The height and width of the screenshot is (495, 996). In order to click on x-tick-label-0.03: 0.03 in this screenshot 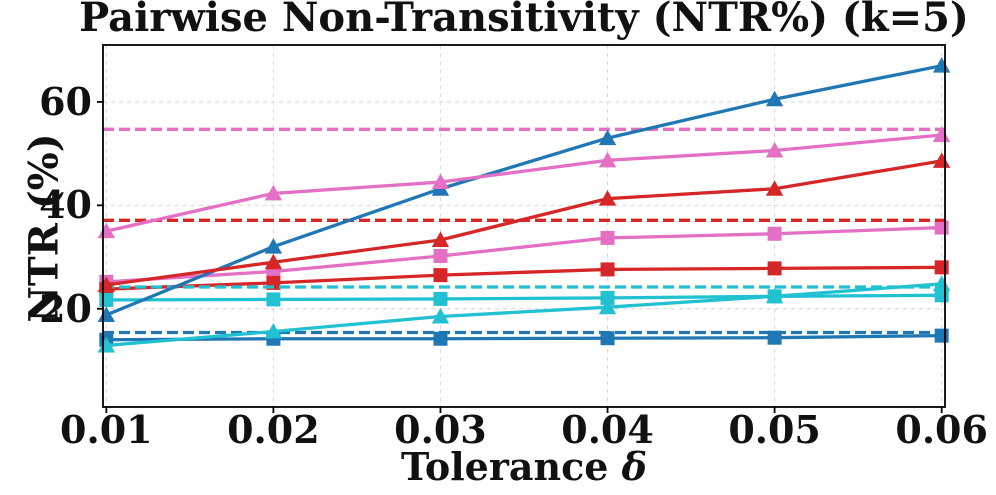, I will do `click(440, 429)`.